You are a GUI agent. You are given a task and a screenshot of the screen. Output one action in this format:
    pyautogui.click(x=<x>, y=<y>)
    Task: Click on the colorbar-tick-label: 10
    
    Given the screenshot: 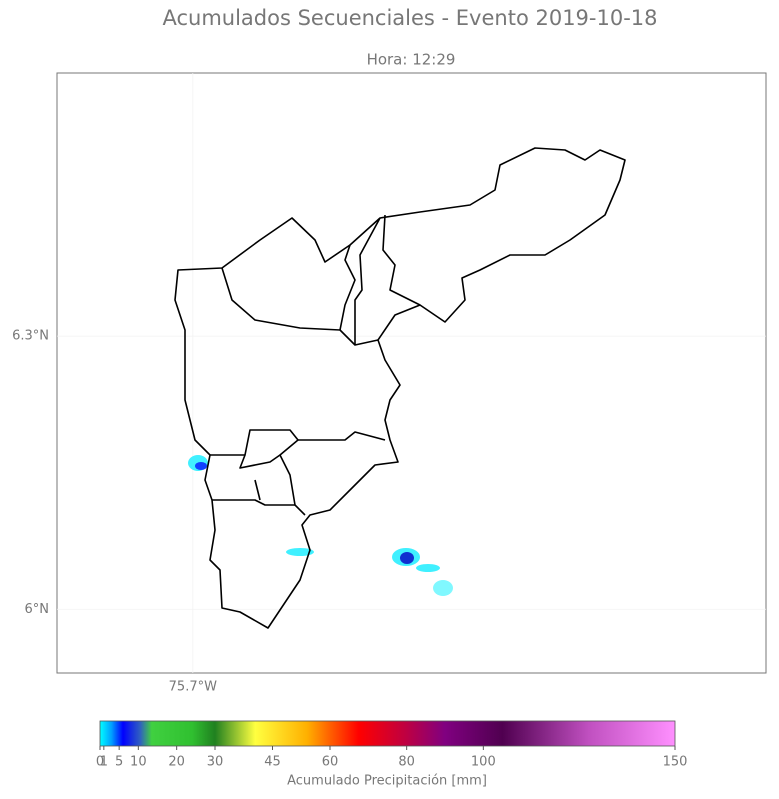 What is the action you would take?
    pyautogui.click(x=138, y=762)
    